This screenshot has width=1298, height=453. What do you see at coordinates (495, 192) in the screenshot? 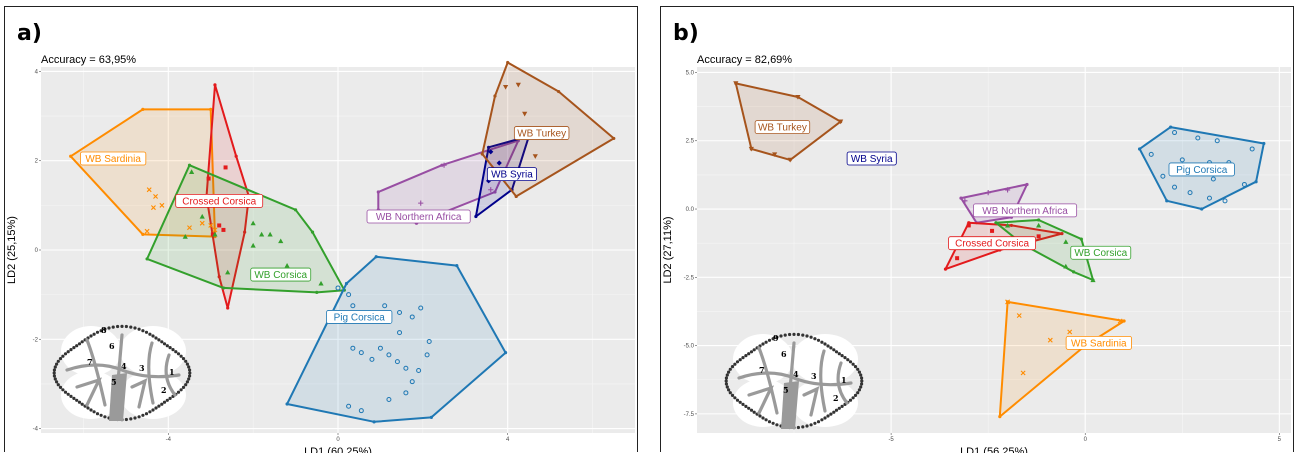
I see `a-hull-vertex-wb-northern-africa` at bounding box center [495, 192].